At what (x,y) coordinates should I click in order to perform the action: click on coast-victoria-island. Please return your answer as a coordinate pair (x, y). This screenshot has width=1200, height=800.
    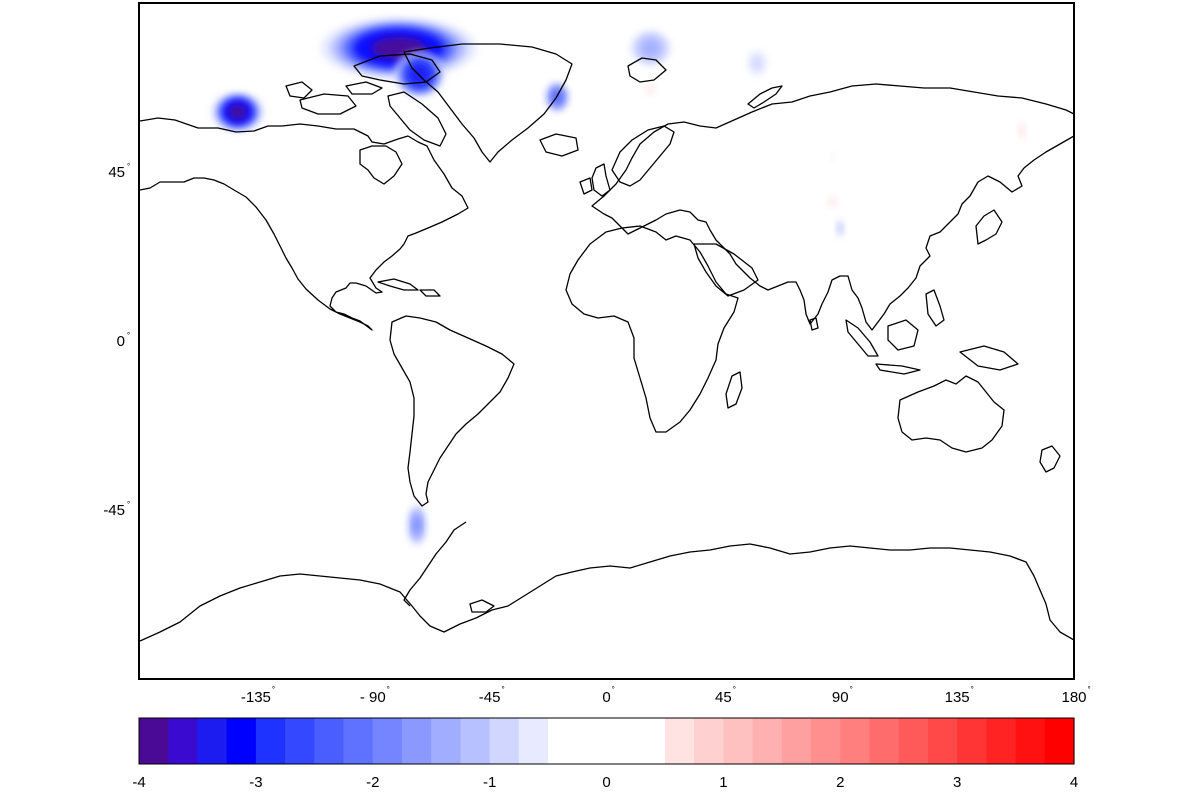
    Looking at the image, I should click on (328, 104).